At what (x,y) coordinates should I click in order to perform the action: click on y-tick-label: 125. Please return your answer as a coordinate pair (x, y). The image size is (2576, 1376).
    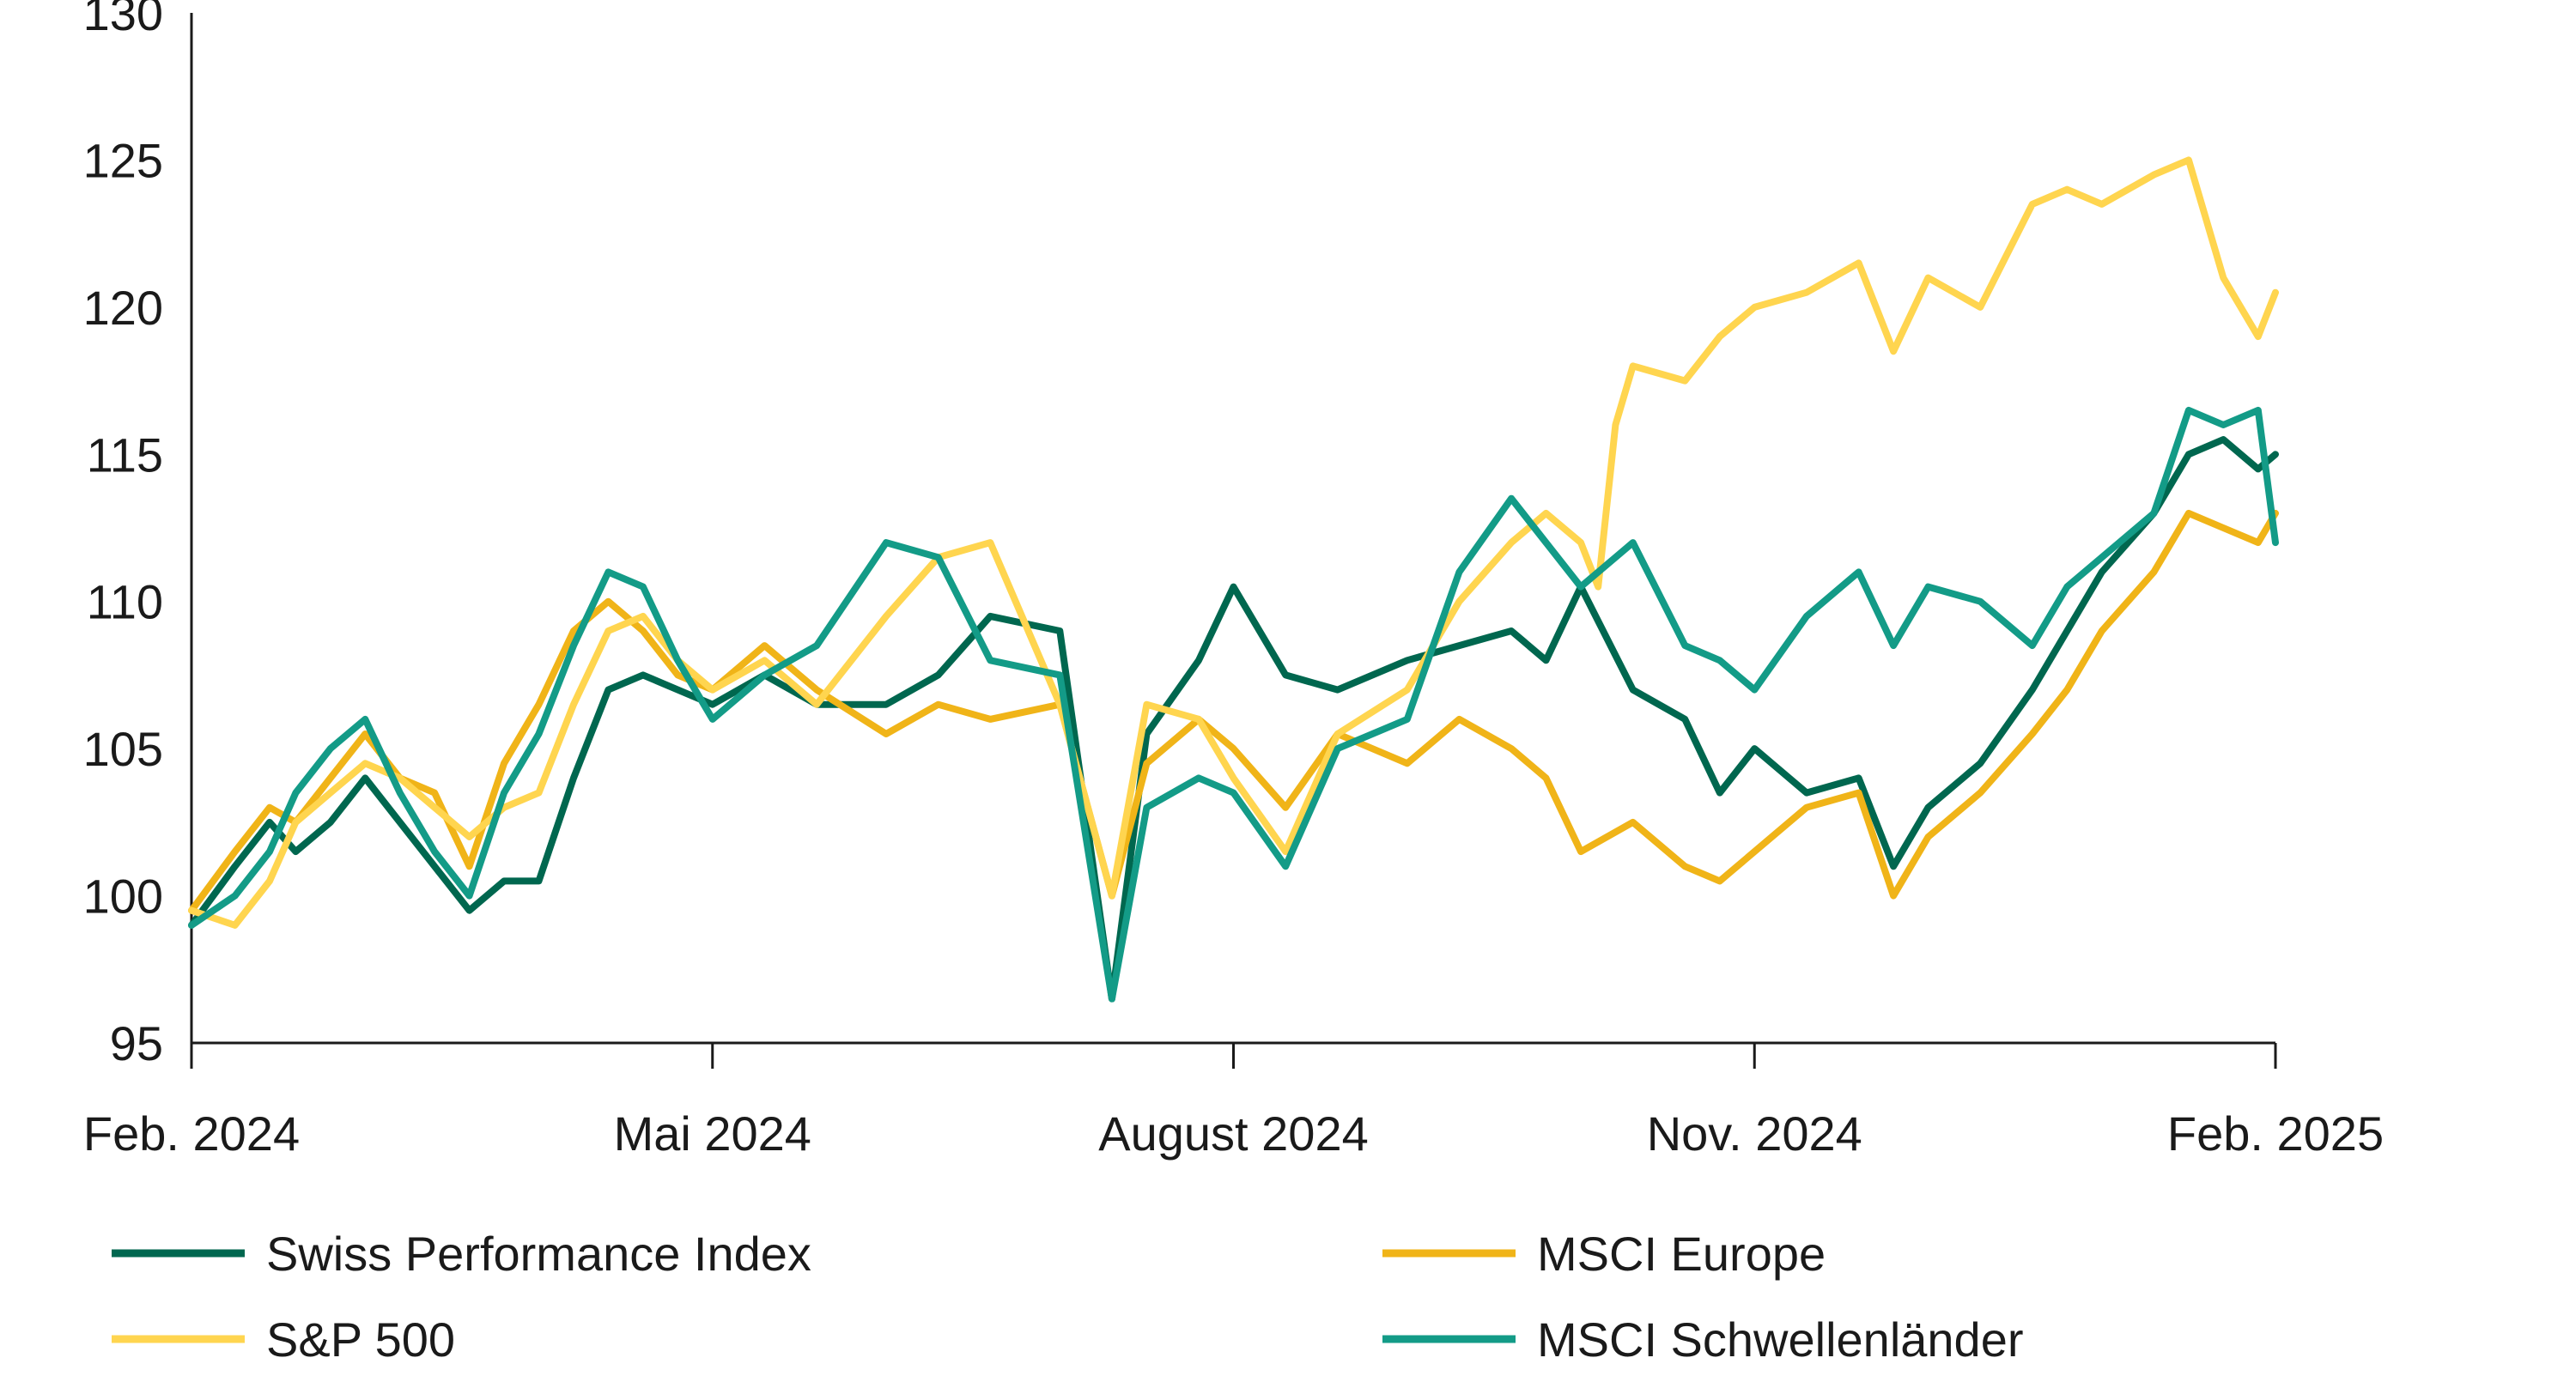
    Looking at the image, I should click on (123, 160).